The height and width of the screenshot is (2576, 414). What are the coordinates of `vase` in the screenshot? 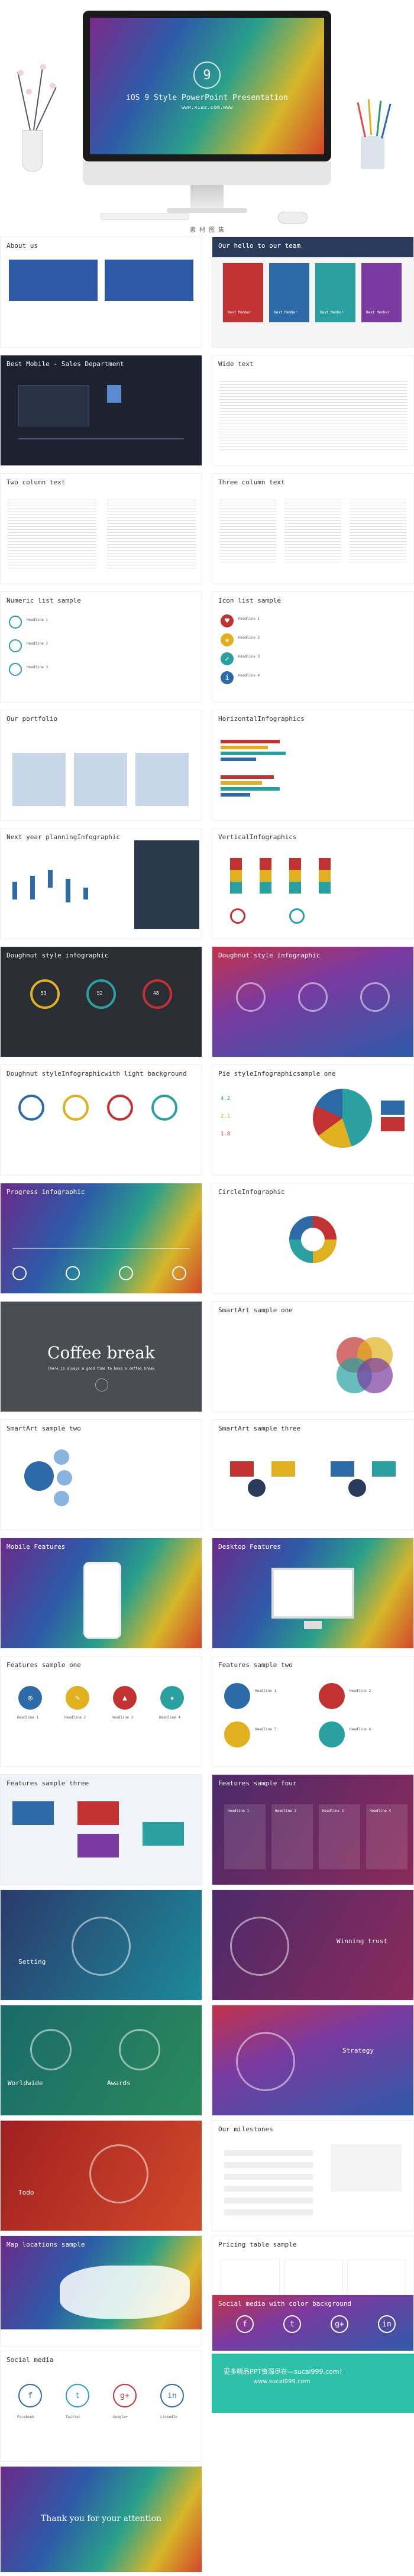 It's located at (32, 151).